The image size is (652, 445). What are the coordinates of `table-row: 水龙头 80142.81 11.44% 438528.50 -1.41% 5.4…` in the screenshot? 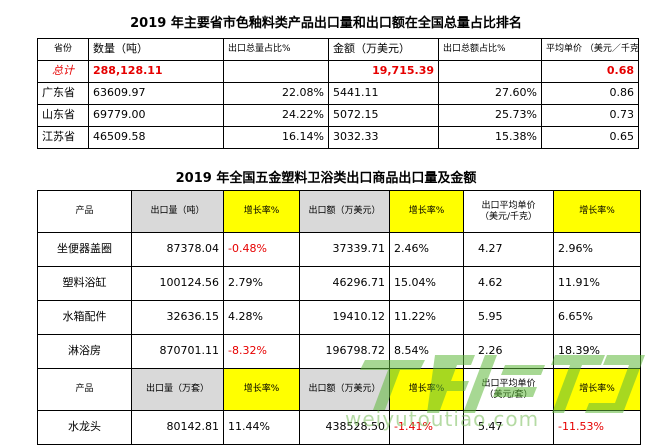 It's located at (339, 427).